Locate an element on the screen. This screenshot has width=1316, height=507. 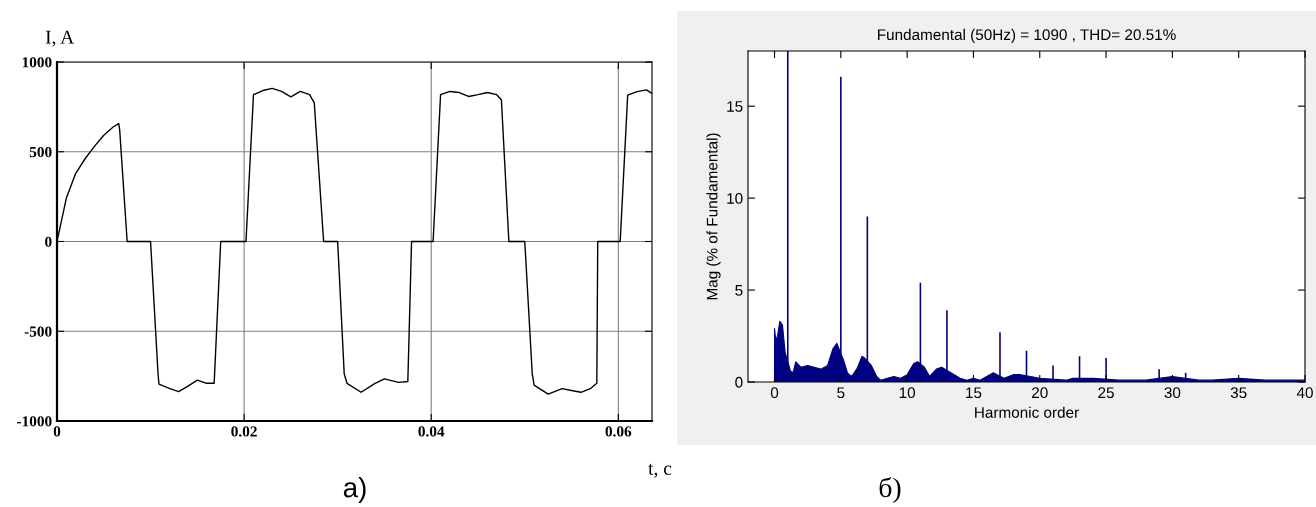
x-tick-label: 25 is located at coordinates (1106, 393).